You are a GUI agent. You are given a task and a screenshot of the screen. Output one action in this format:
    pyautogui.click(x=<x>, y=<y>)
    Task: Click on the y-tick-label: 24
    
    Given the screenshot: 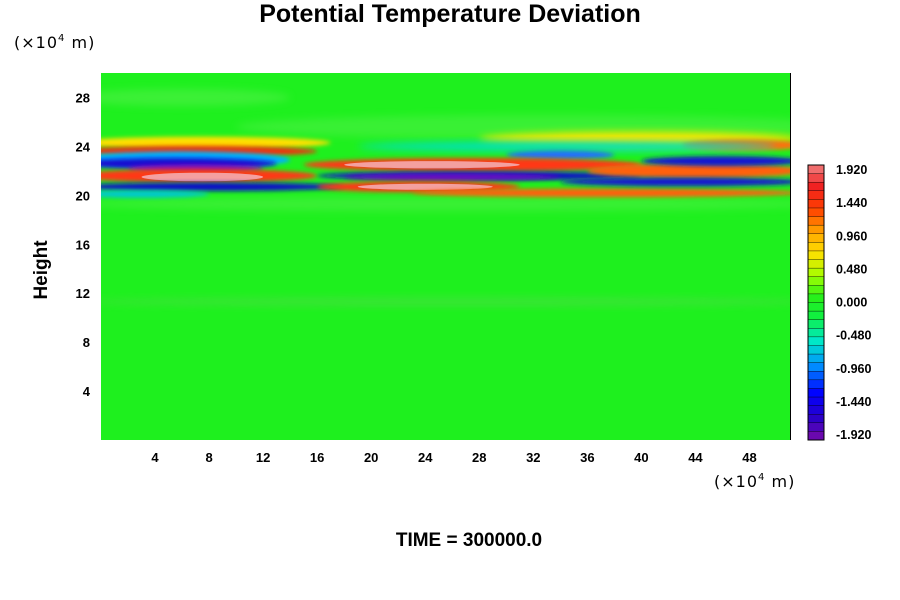 What is the action you would take?
    pyautogui.click(x=83, y=146)
    